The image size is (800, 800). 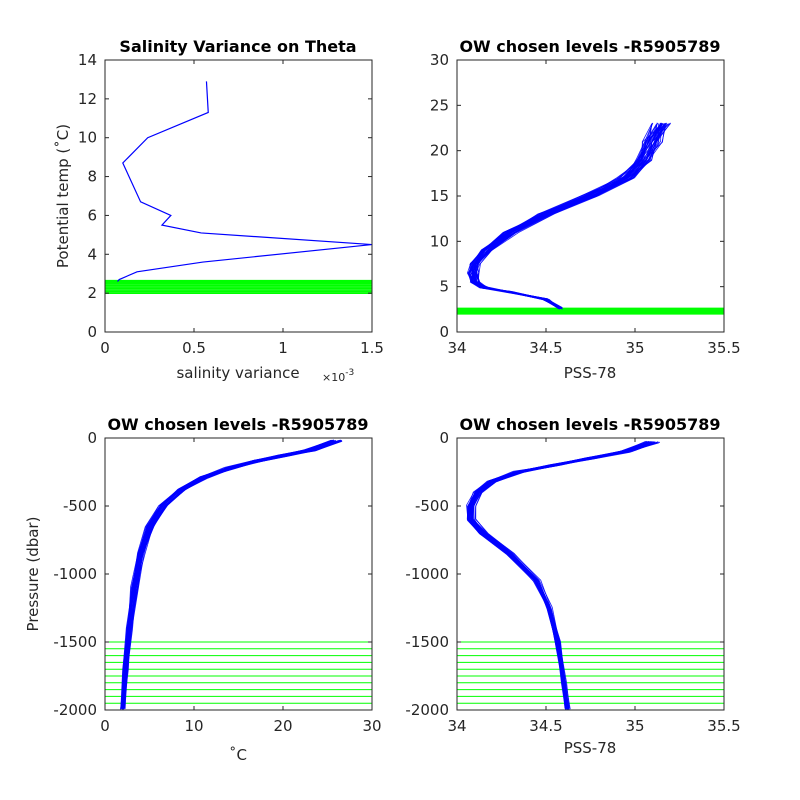 What do you see at coordinates (282, 726) in the screenshot?
I see `x-tick-label: 20` at bounding box center [282, 726].